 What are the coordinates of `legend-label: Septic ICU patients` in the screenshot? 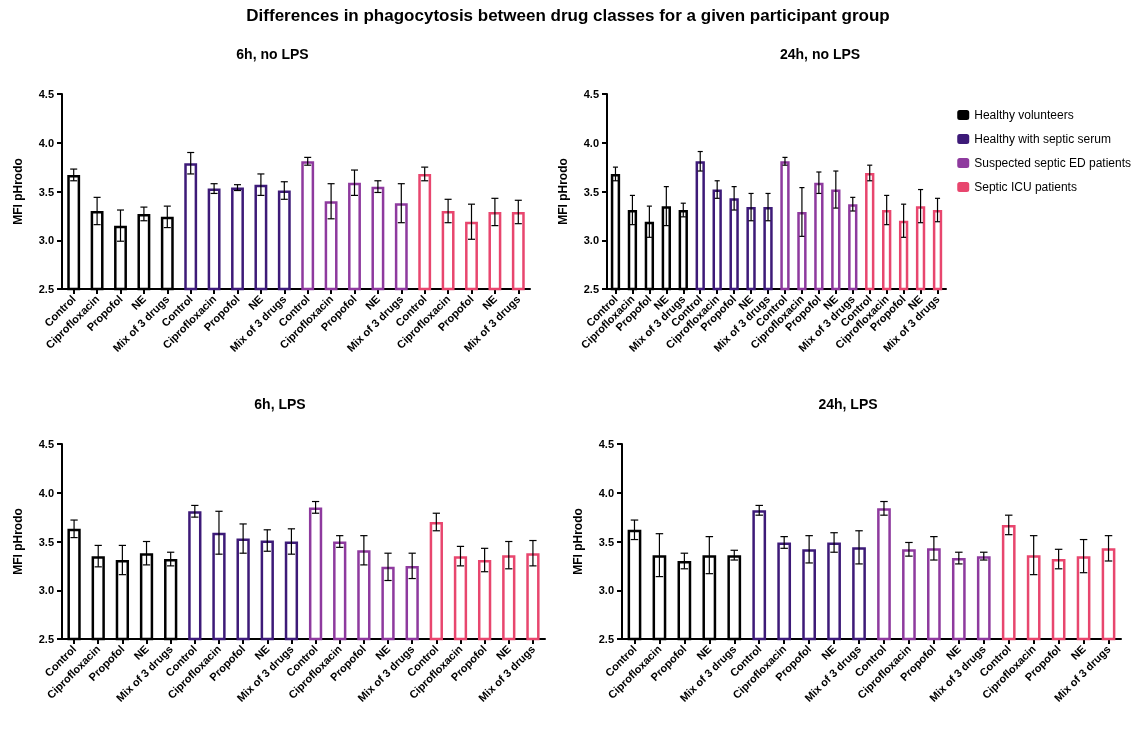 It's located at (1025, 187).